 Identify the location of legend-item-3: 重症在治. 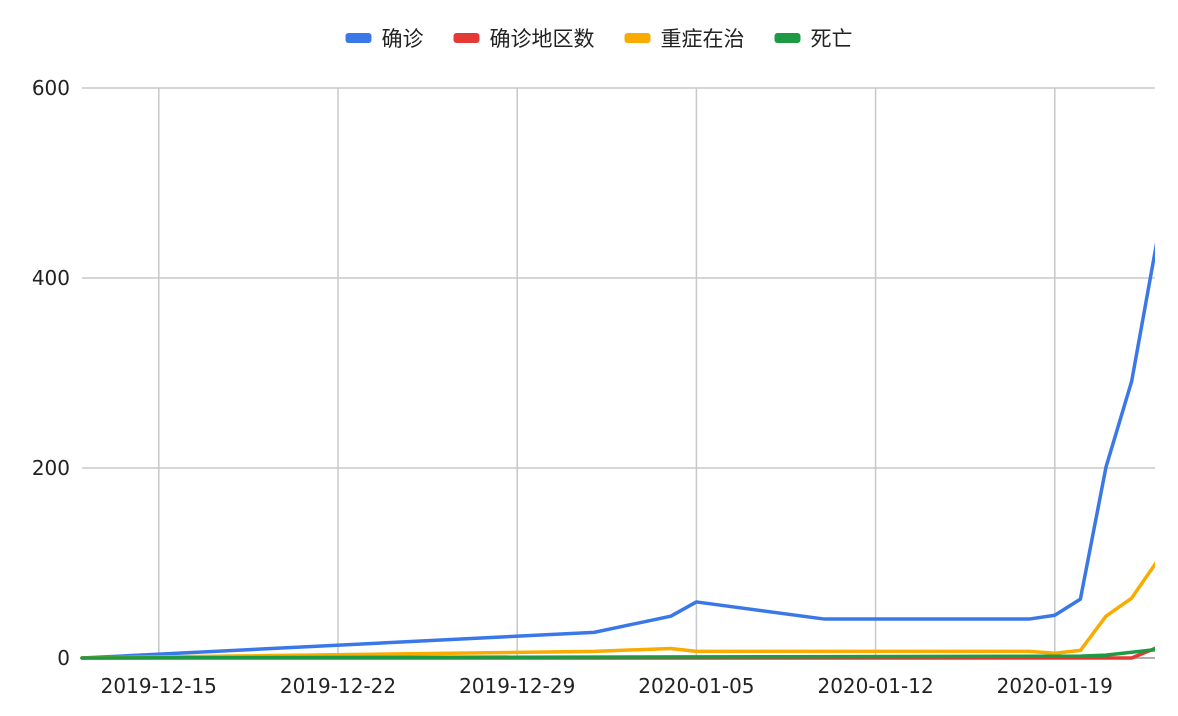
(684, 39).